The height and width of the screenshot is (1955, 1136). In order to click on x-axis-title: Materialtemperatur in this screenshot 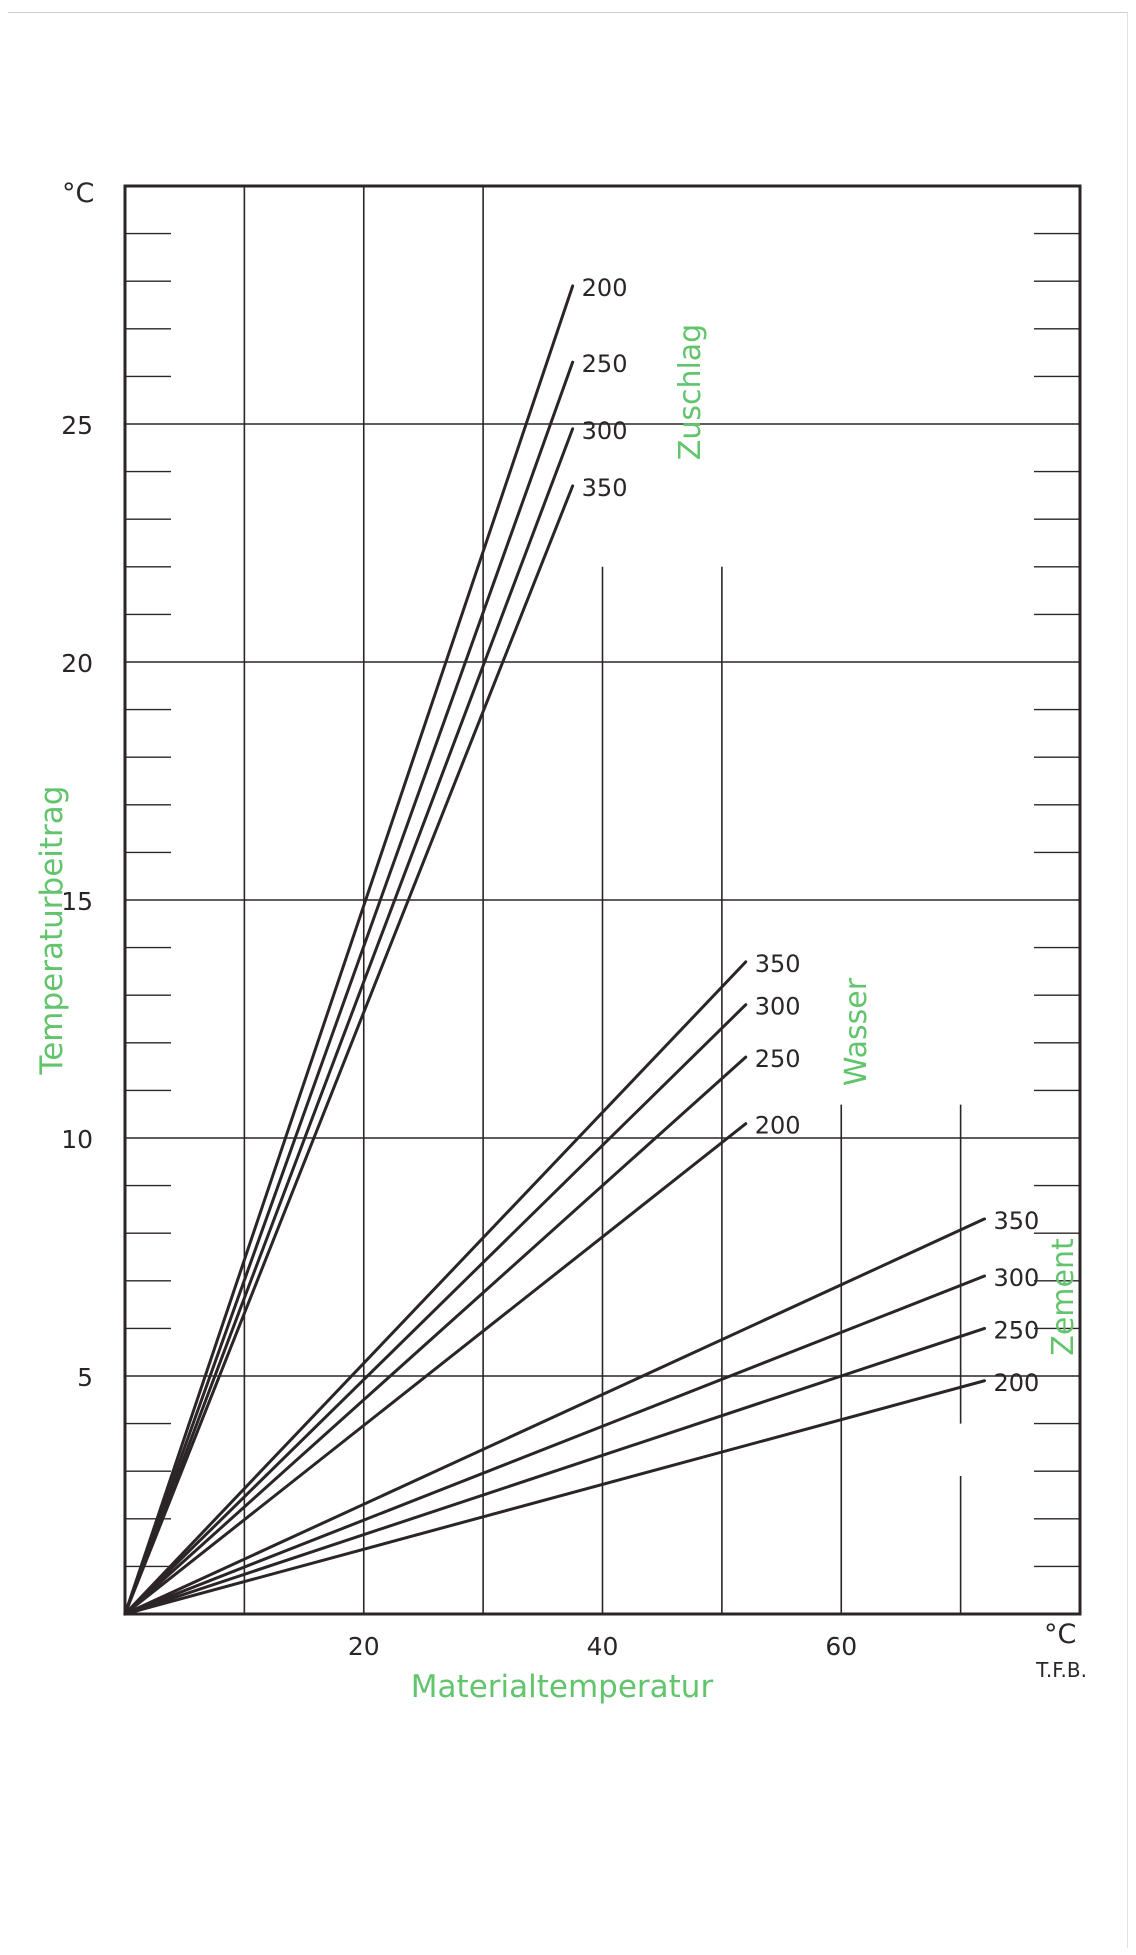, I will do `click(562, 1687)`.